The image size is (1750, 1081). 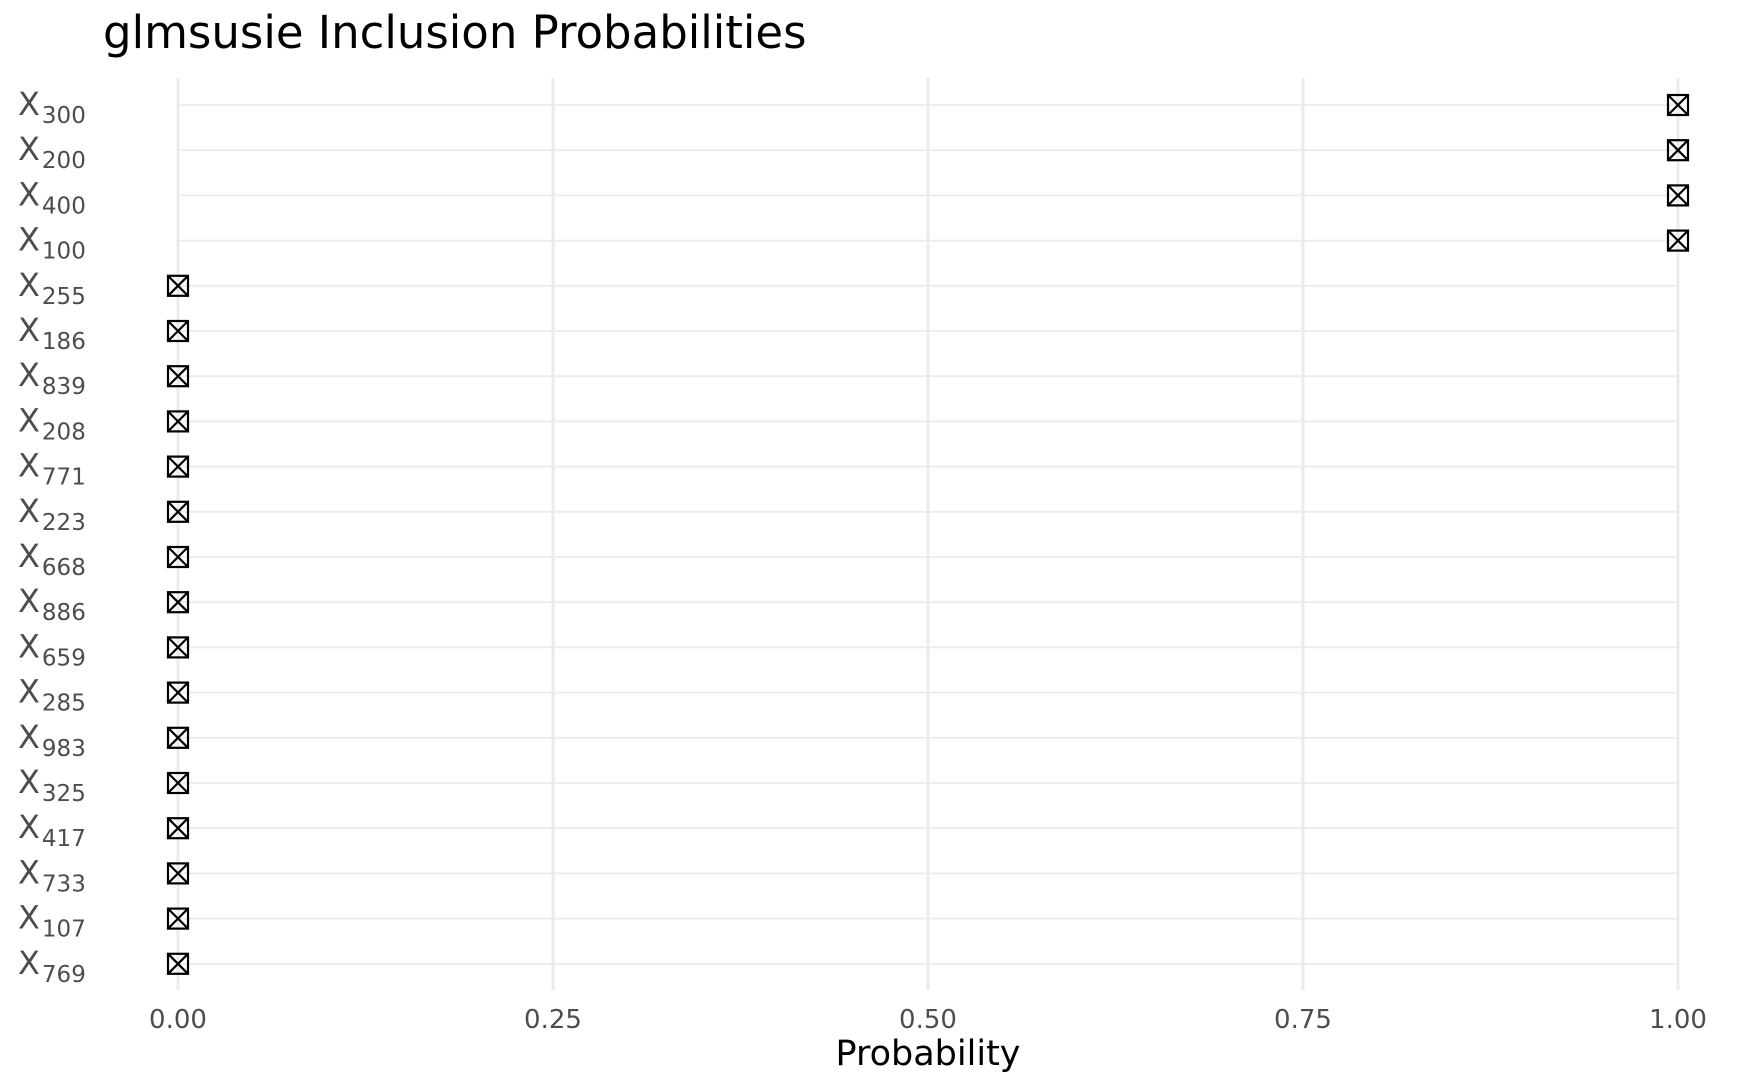 What do you see at coordinates (52, 830) in the screenshot?
I see `y-tick-label: X417` at bounding box center [52, 830].